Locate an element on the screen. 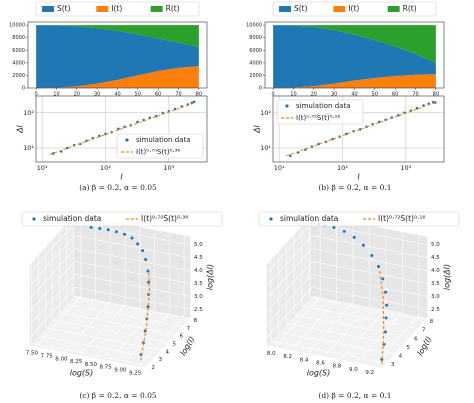 The width and height of the screenshot is (474, 403). y-axis-label: log(I) is located at coordinates (424, 346).